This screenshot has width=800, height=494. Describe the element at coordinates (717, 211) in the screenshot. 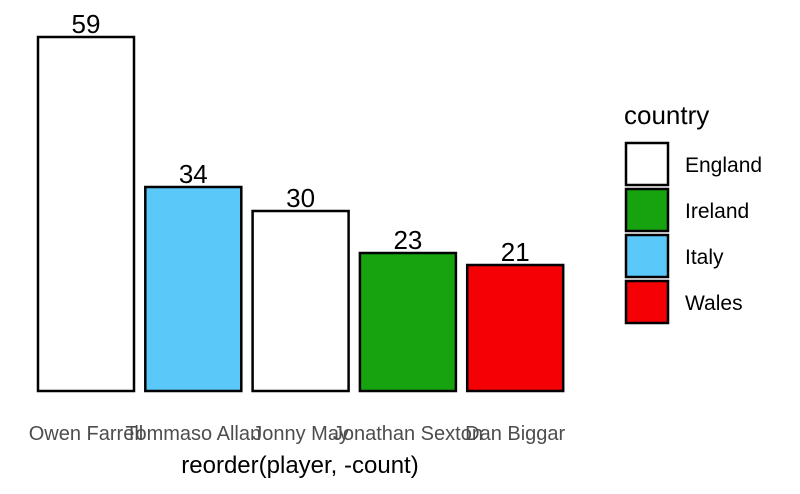

I see `legend-label-ireland: Ireland` at that location.